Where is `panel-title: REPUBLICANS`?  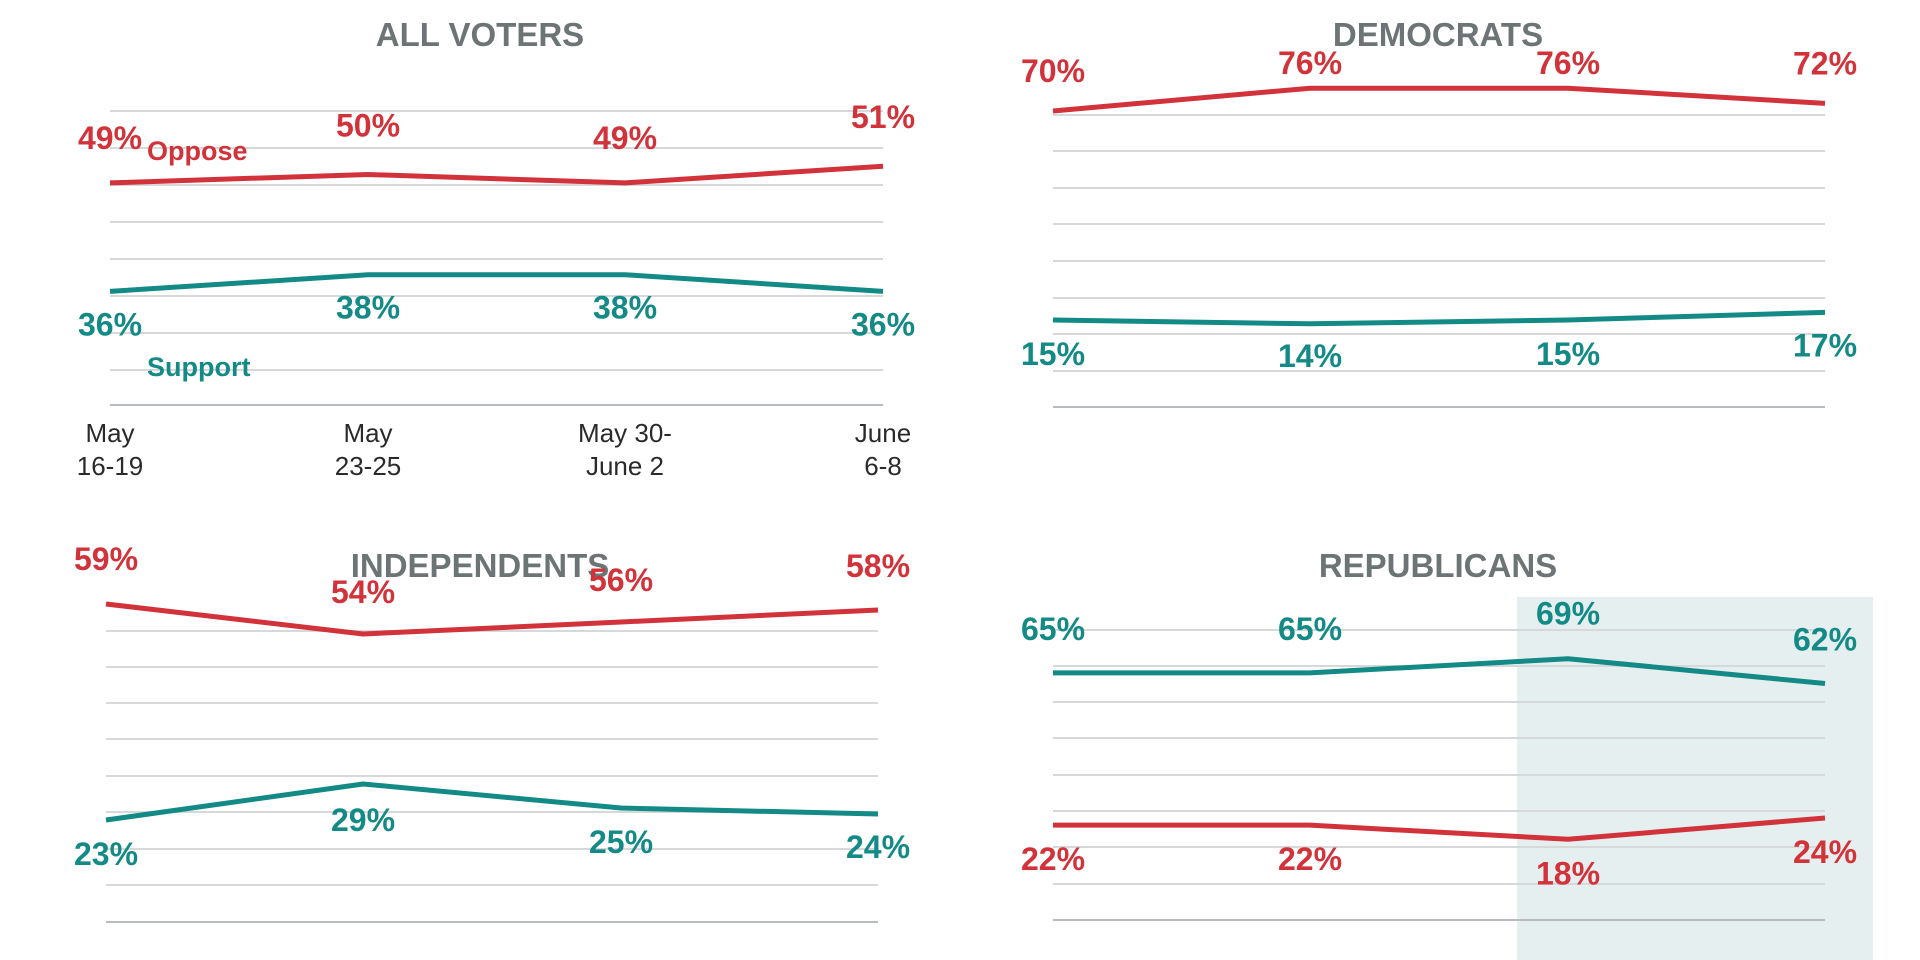 panel-title: REPUBLICANS is located at coordinates (1438, 565).